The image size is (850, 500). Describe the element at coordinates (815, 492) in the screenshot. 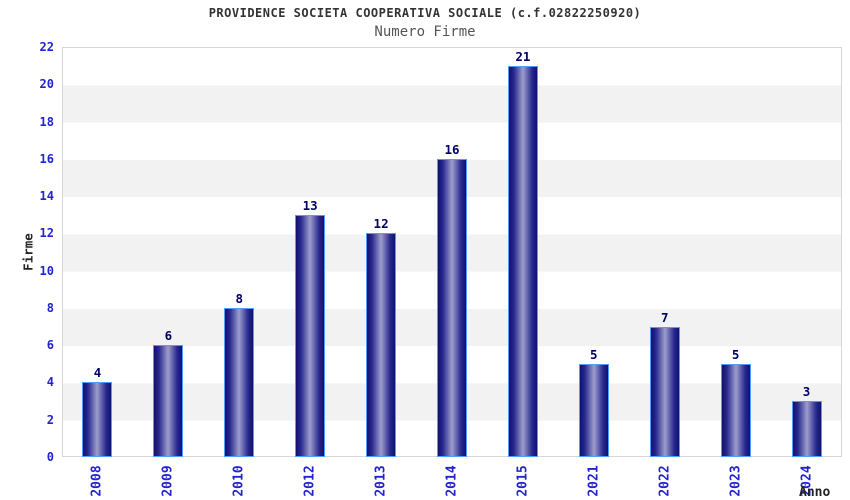

I see `x-axis-label: Anno` at that location.